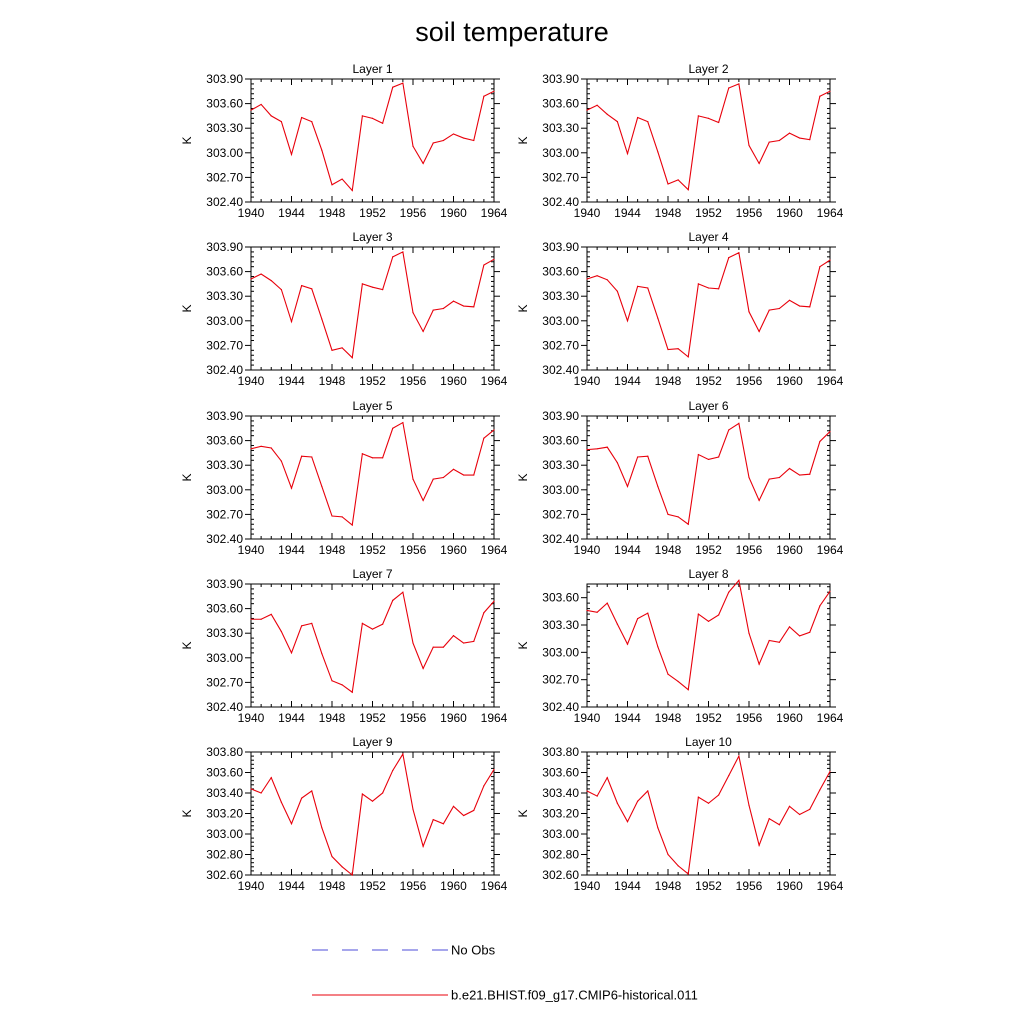 This screenshot has height=1024, width=1024. What do you see at coordinates (372, 237) in the screenshot?
I see `panel-title: Layer 3` at bounding box center [372, 237].